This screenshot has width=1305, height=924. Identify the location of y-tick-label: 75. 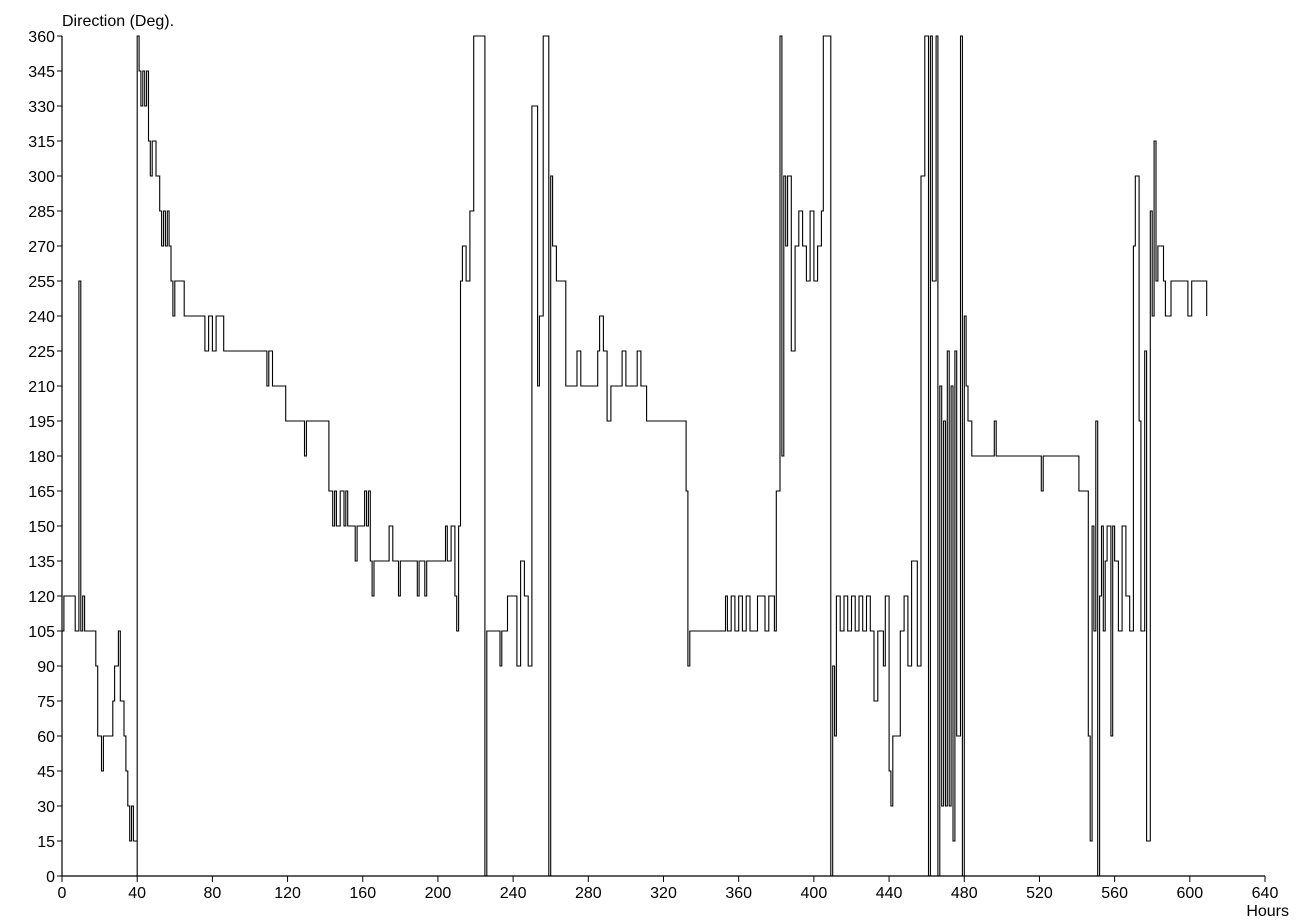
(46, 702).